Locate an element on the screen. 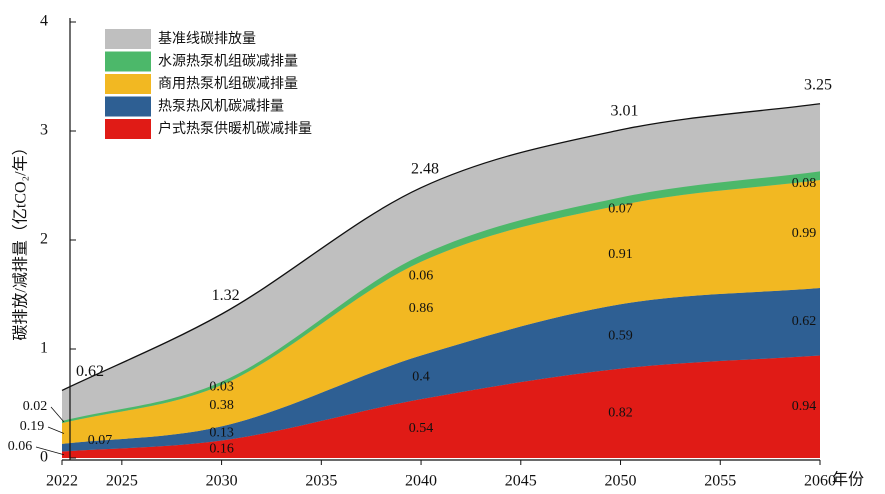 This screenshot has height=494, width=885. total-label: 0.62 is located at coordinates (90, 371).